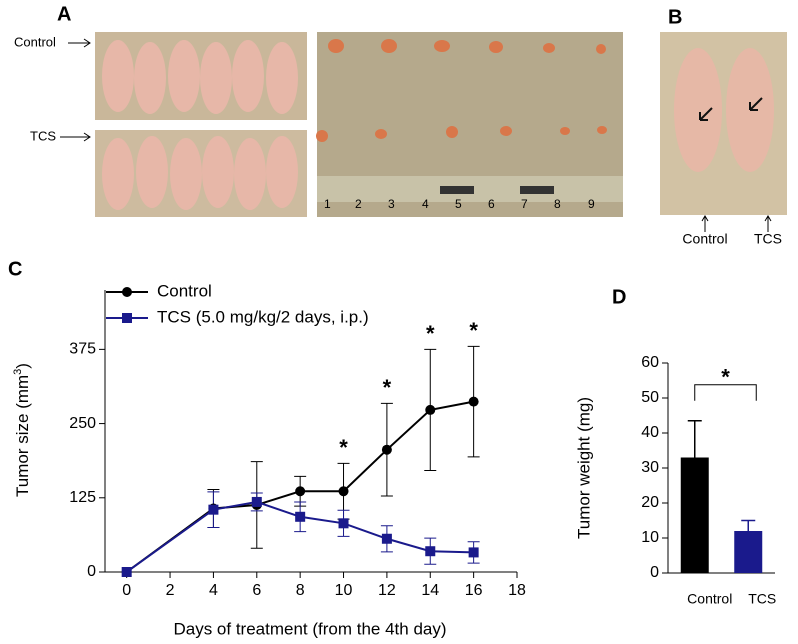  Describe the element at coordinates (723, 123) in the screenshot. I see `photo-pair` at that location.